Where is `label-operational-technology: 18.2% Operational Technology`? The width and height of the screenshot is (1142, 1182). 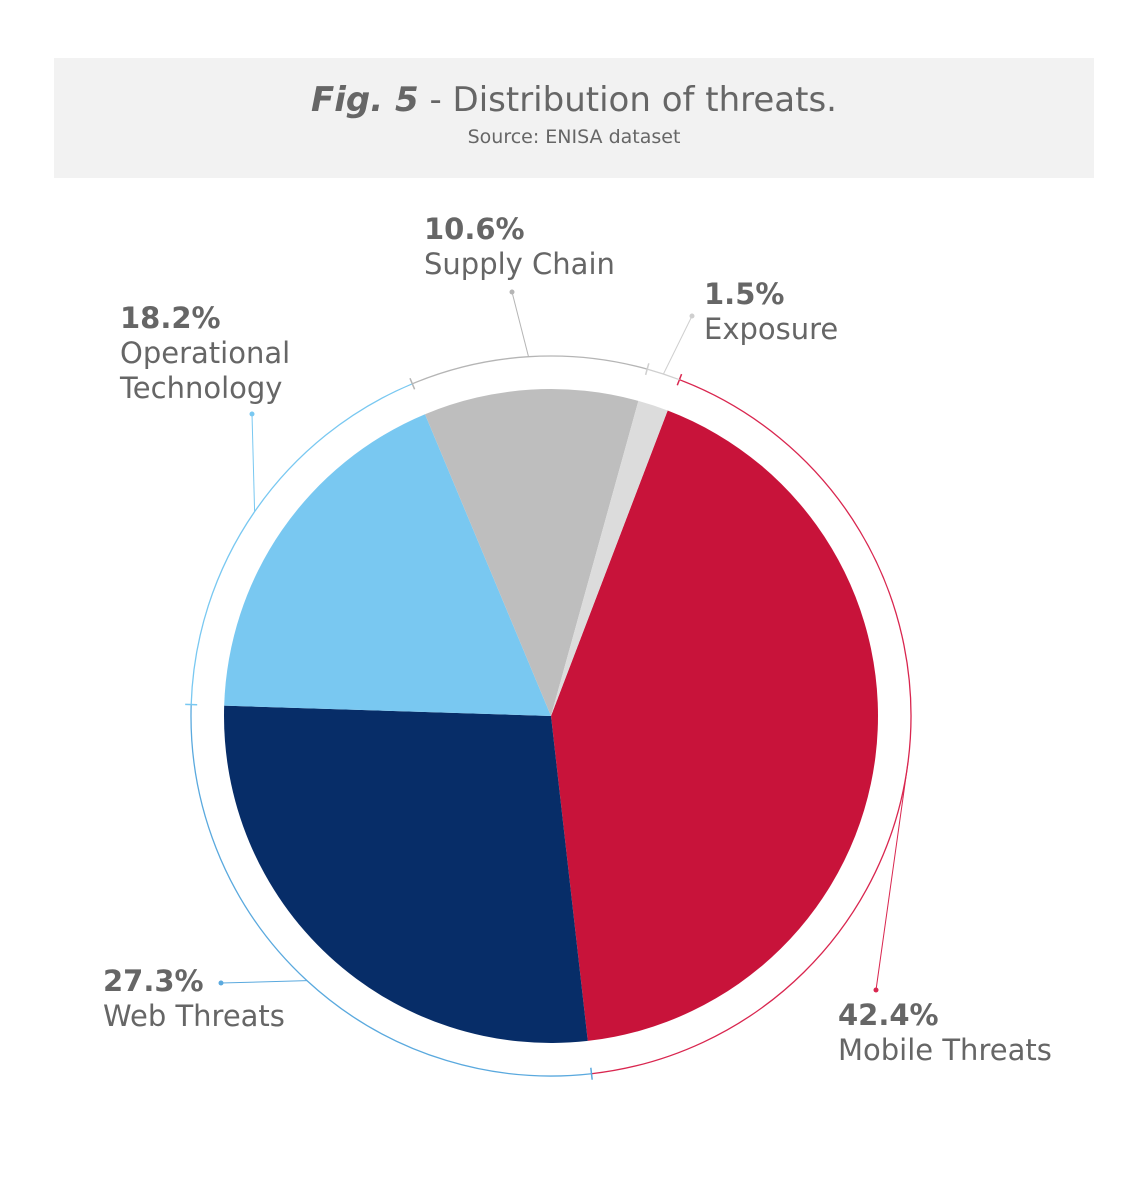 label-operational-technology: 18.2% Operational Technology is located at coordinates (205, 353).